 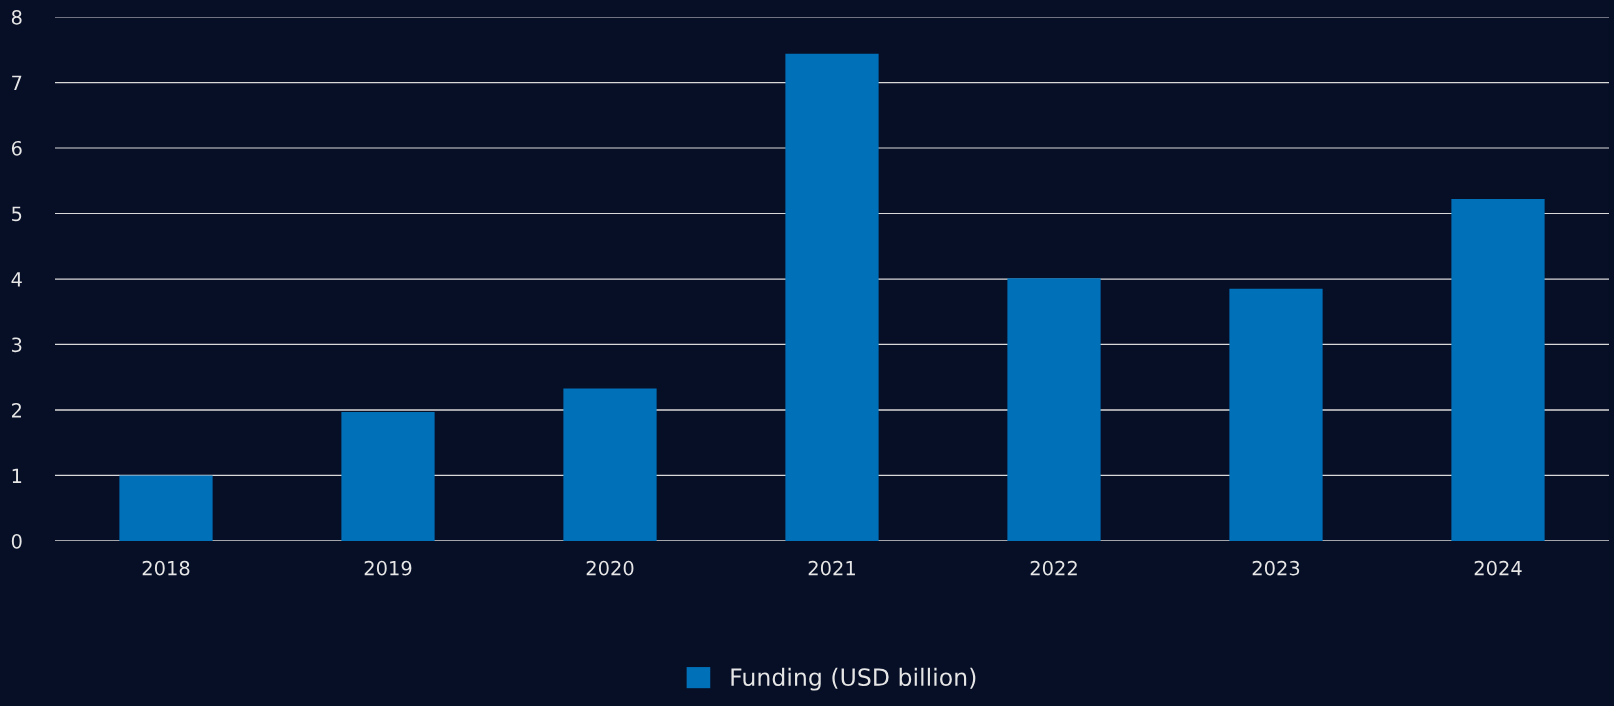 I want to click on y-tick-label: 4, so click(x=16, y=279).